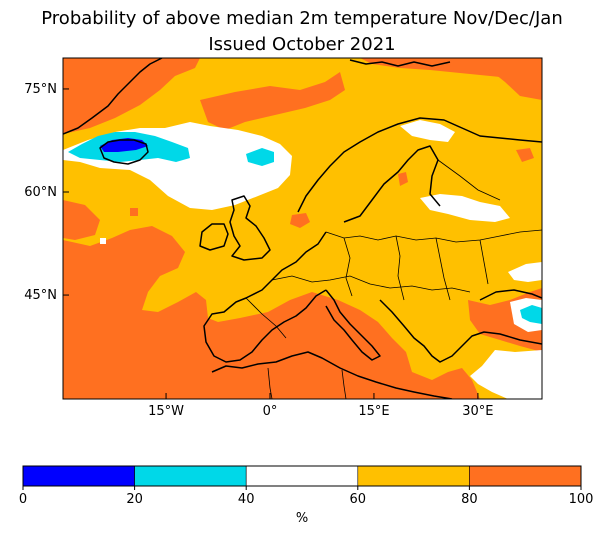 Image resolution: width=604 pixels, height=535 pixels. I want to click on coast-sweden-finland, so click(392, 184).